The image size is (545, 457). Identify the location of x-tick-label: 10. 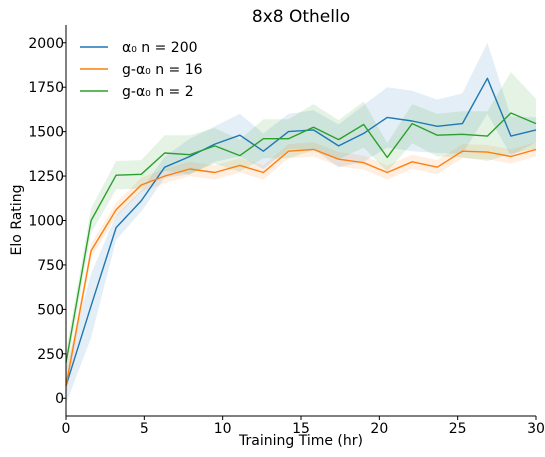
(223, 429).